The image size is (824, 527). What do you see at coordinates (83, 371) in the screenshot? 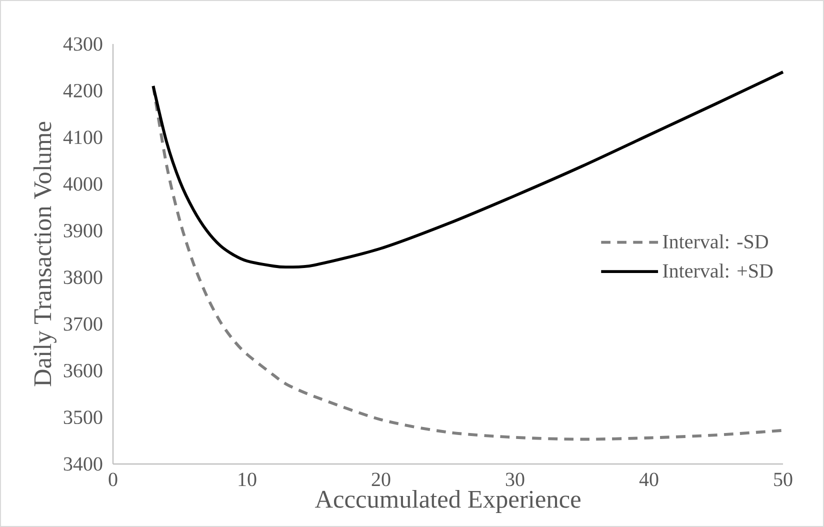
I see `y-tick-label: 3600` at bounding box center [83, 371].